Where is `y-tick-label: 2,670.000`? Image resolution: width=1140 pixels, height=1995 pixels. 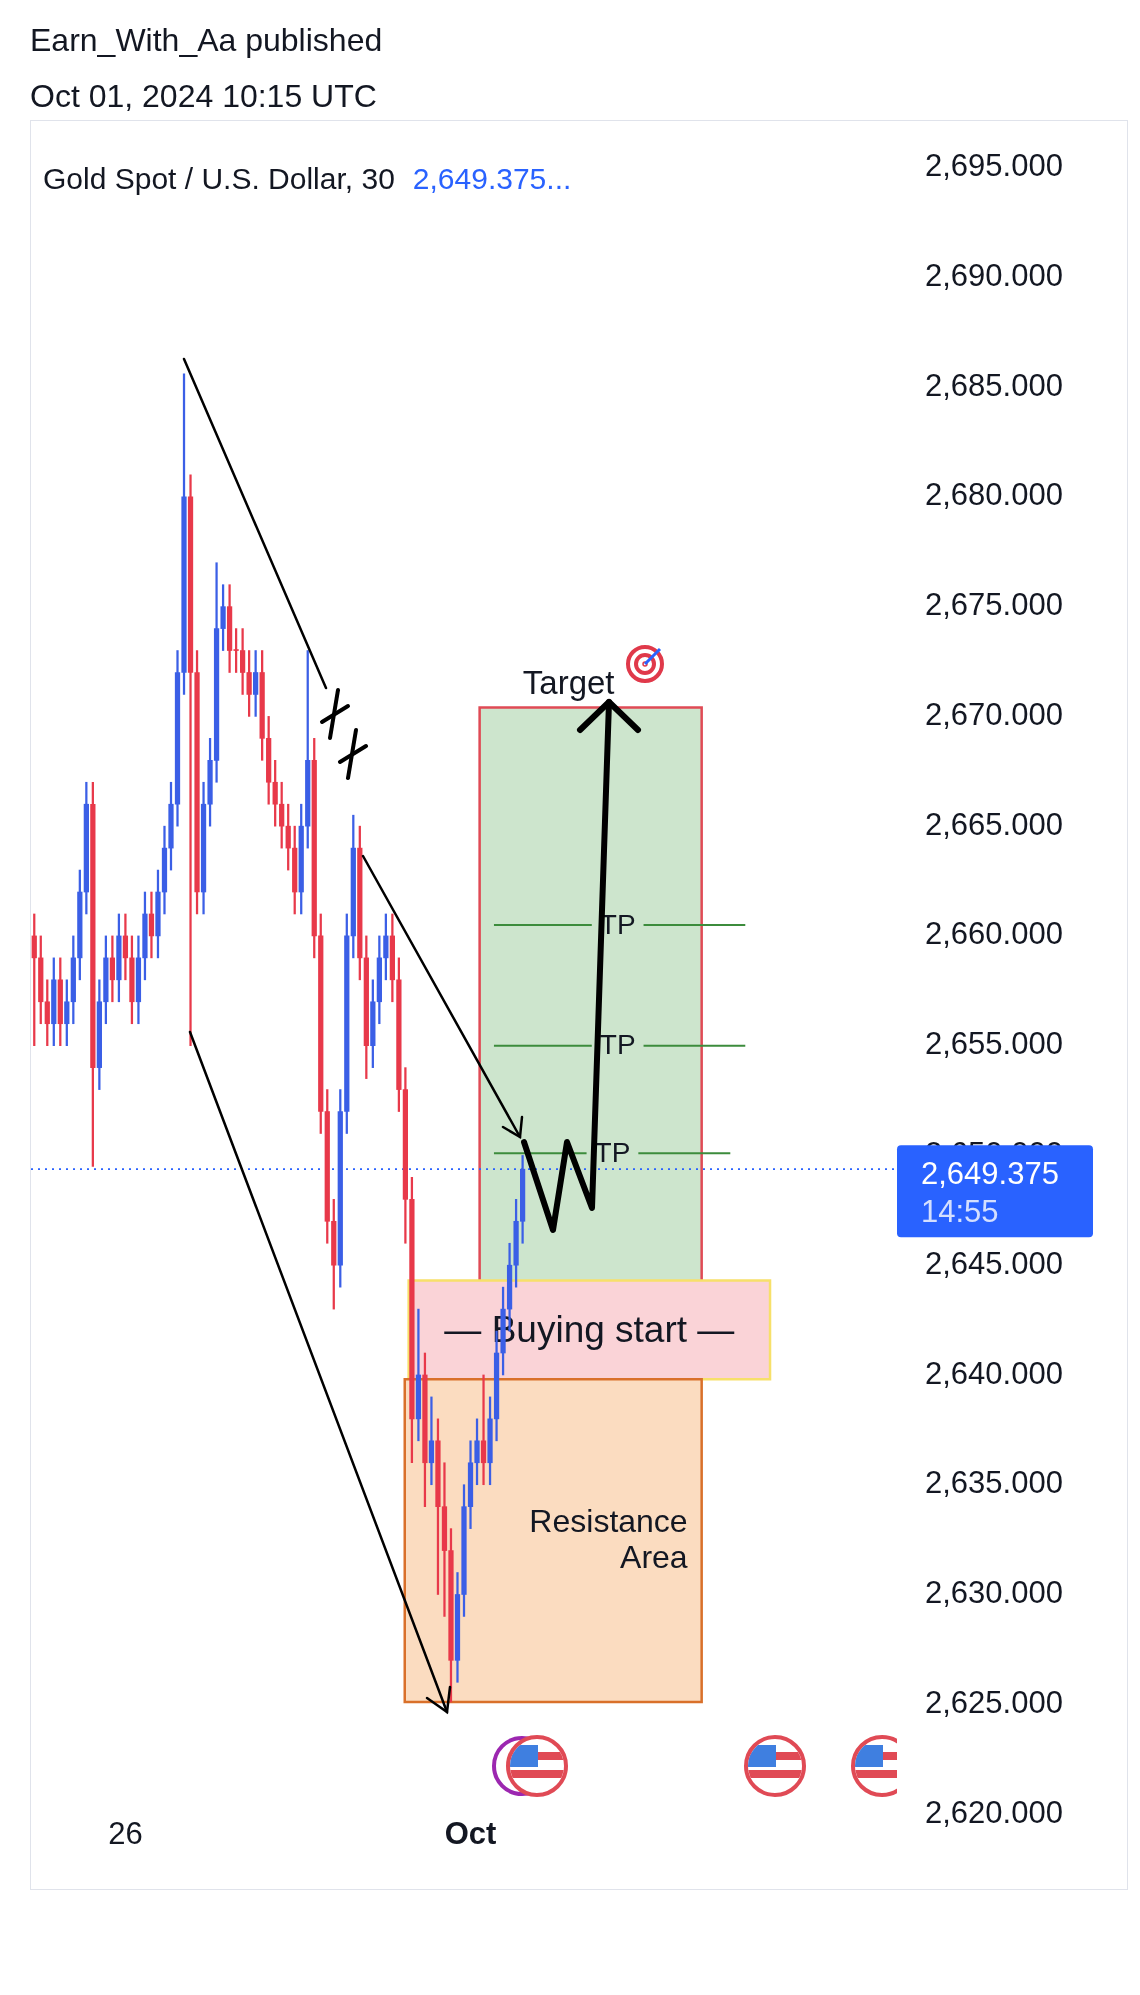
y-tick-label: 2,670.000 is located at coordinates (994, 714).